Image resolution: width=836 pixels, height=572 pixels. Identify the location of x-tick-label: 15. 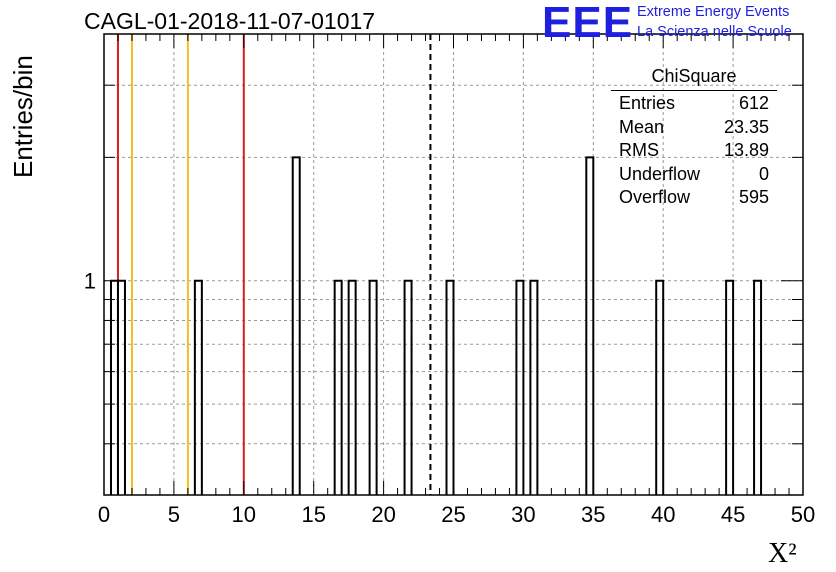
(313, 514).